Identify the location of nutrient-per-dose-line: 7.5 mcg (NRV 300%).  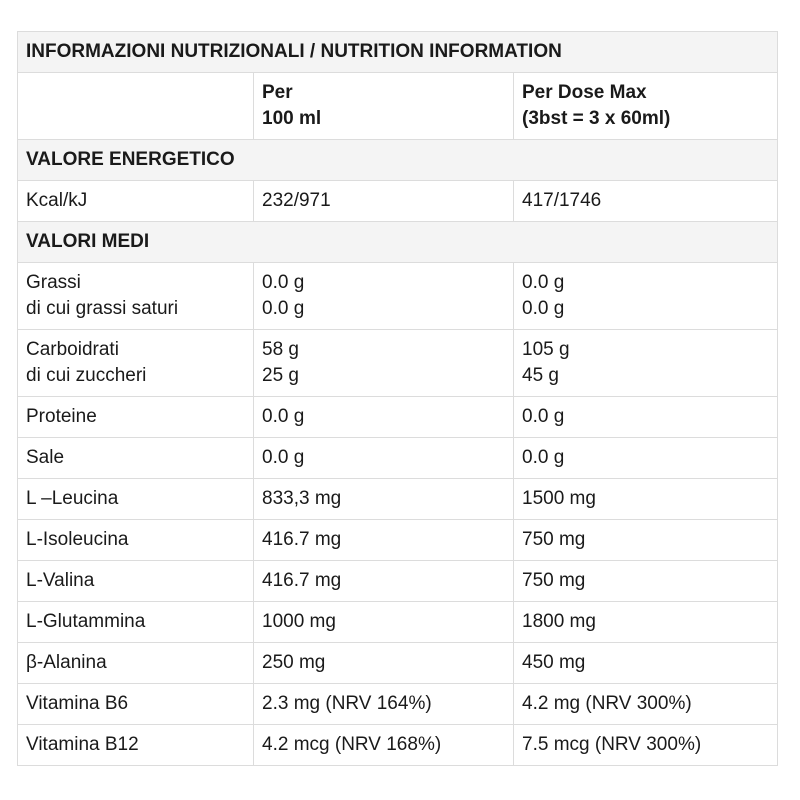
(612, 744).